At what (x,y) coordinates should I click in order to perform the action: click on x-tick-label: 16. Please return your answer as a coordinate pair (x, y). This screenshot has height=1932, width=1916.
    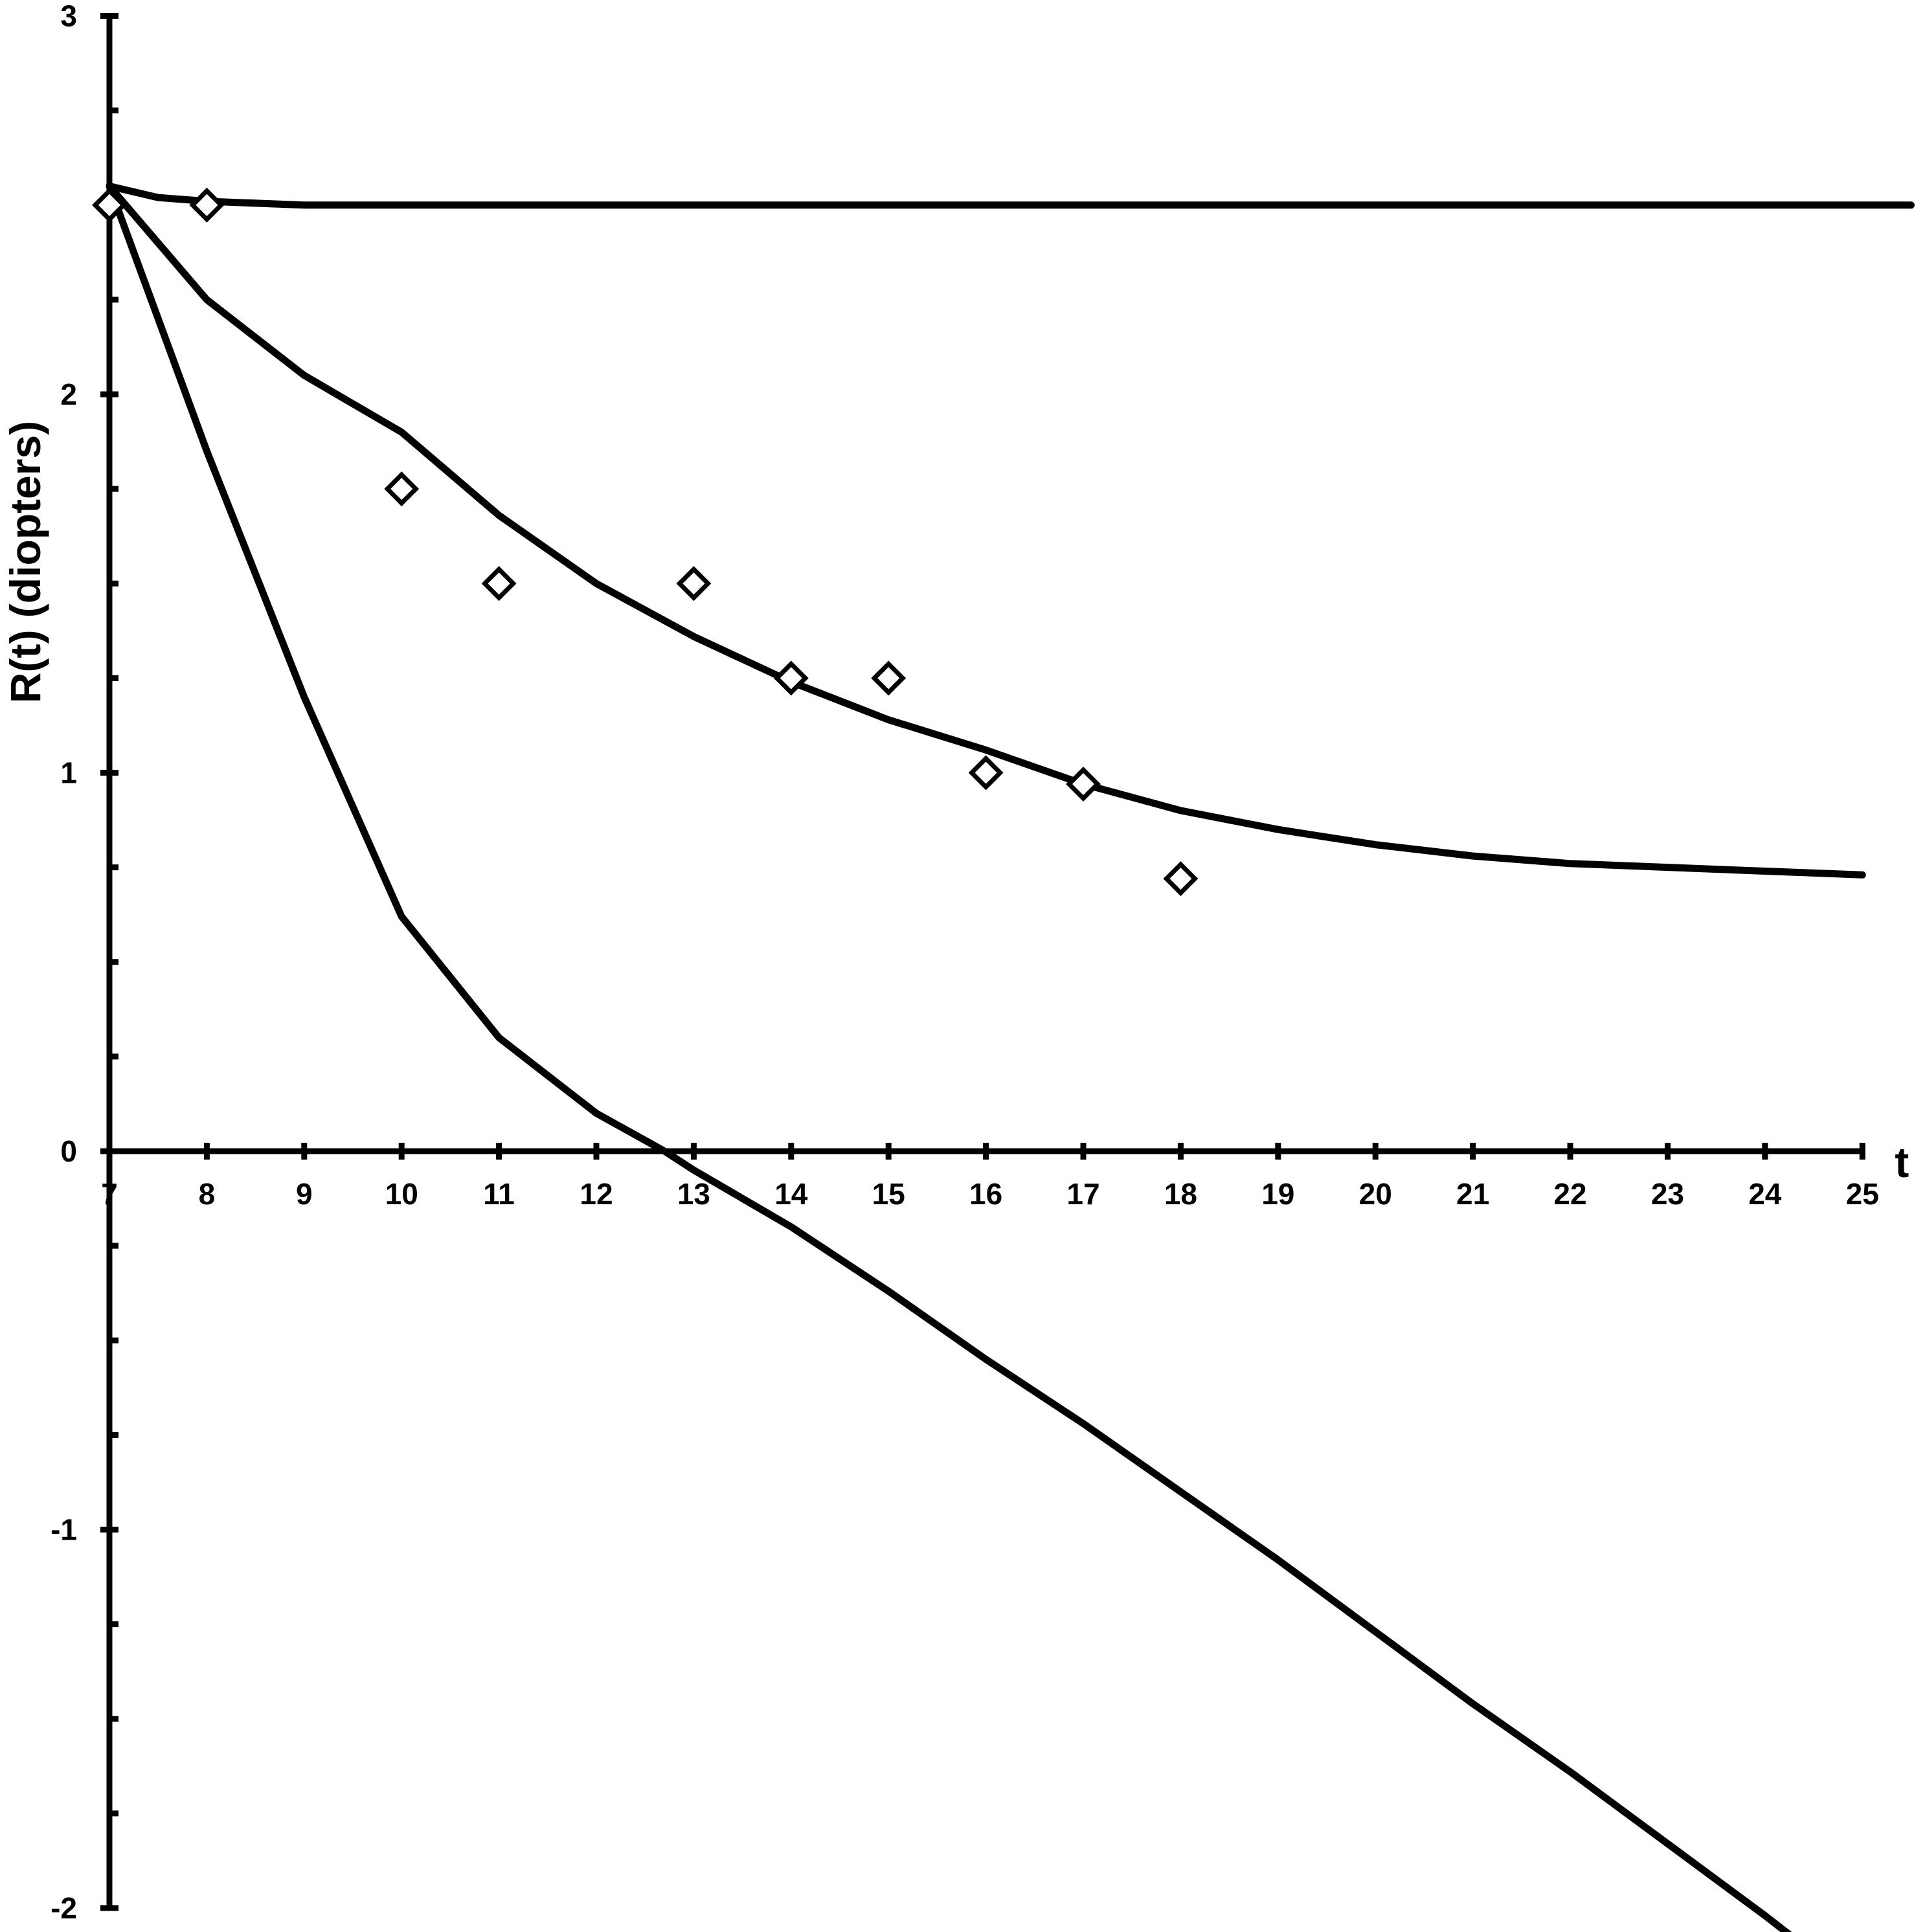
    Looking at the image, I should click on (986, 1194).